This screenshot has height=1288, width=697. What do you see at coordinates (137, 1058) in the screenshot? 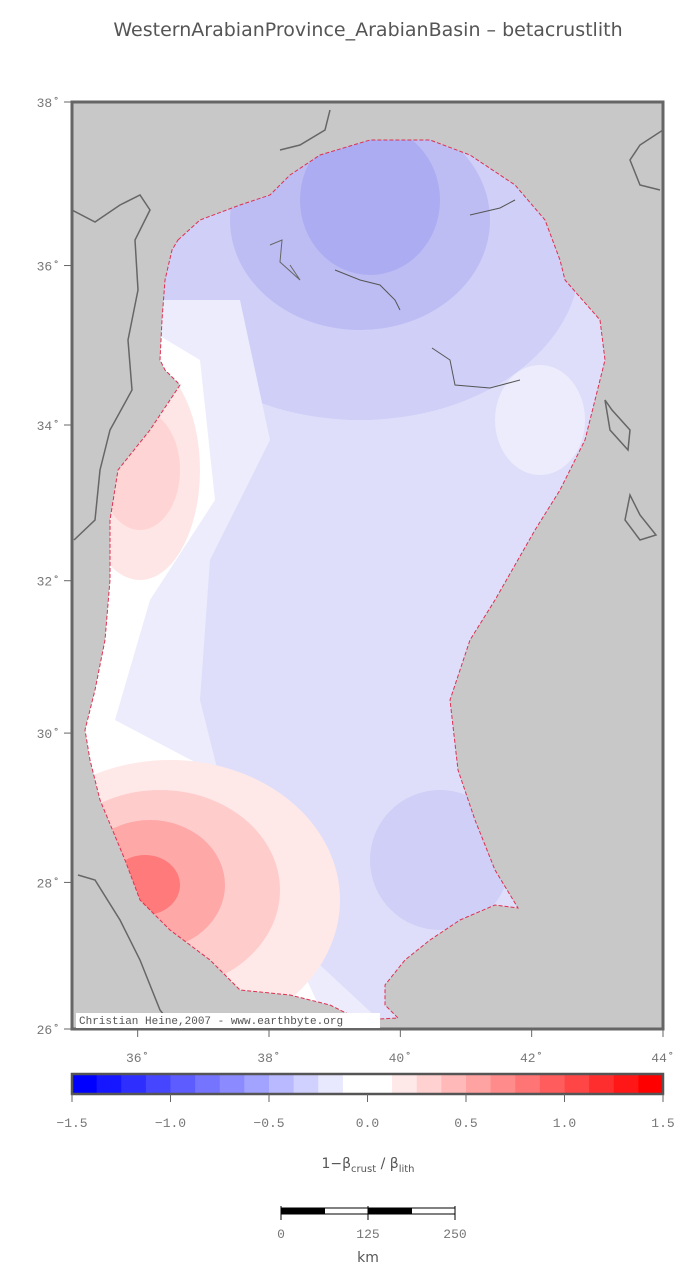
I see `x-tick-label: 36˚` at bounding box center [137, 1058].